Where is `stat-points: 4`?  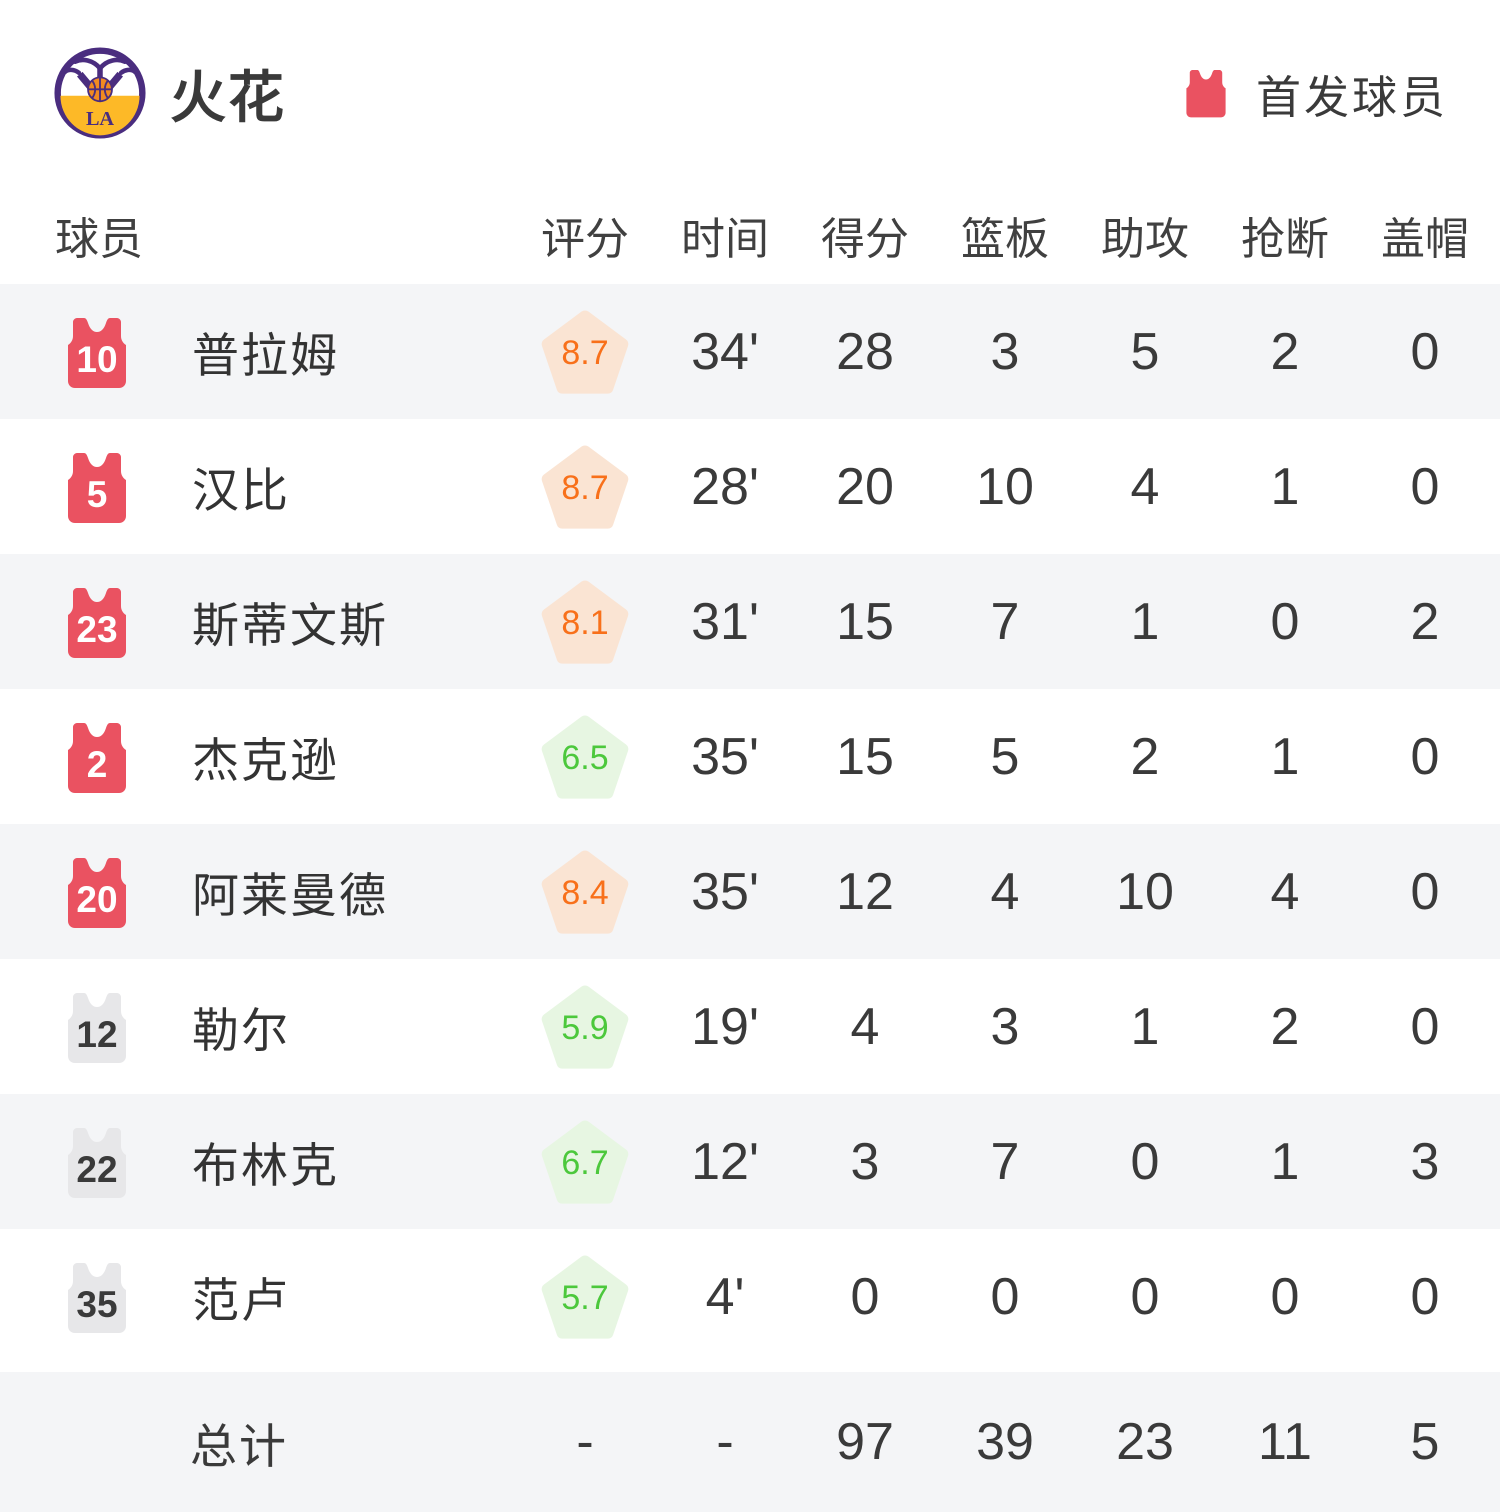
stat-points: 4 is located at coordinates (865, 1026).